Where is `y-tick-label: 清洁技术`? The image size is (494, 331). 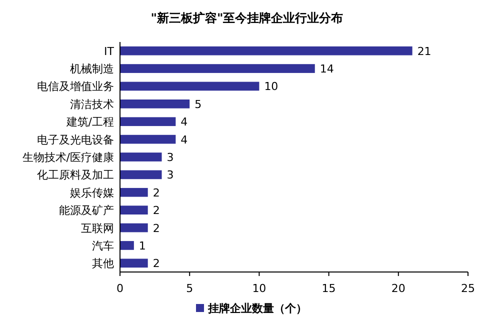
y-tick-label: 清洁技术 is located at coordinates (92, 104).